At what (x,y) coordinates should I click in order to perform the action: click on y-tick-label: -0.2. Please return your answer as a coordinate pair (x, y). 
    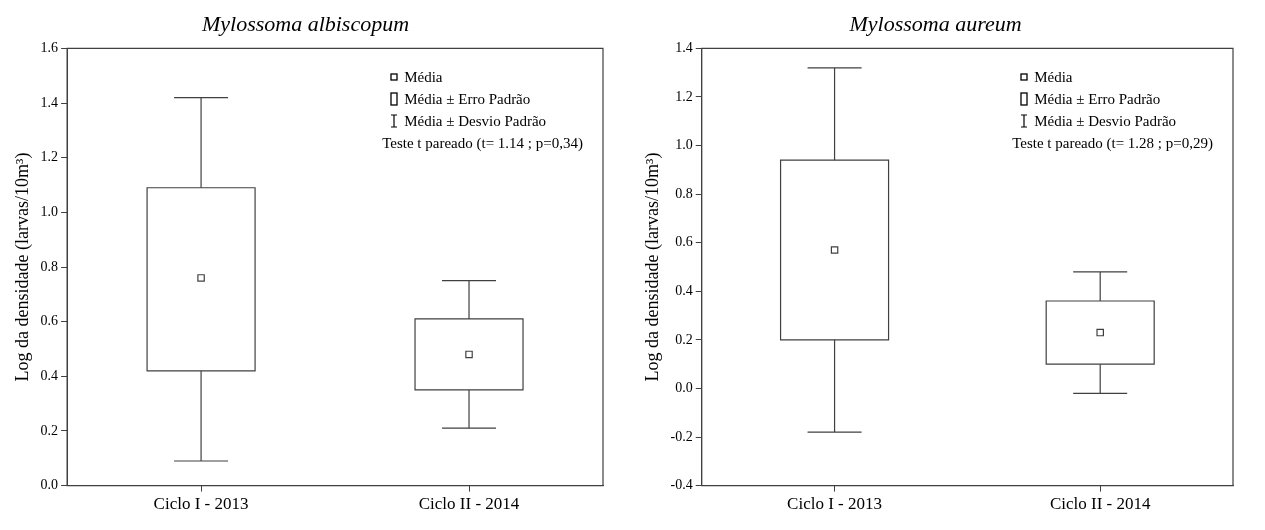
    Looking at the image, I should click on (681, 436).